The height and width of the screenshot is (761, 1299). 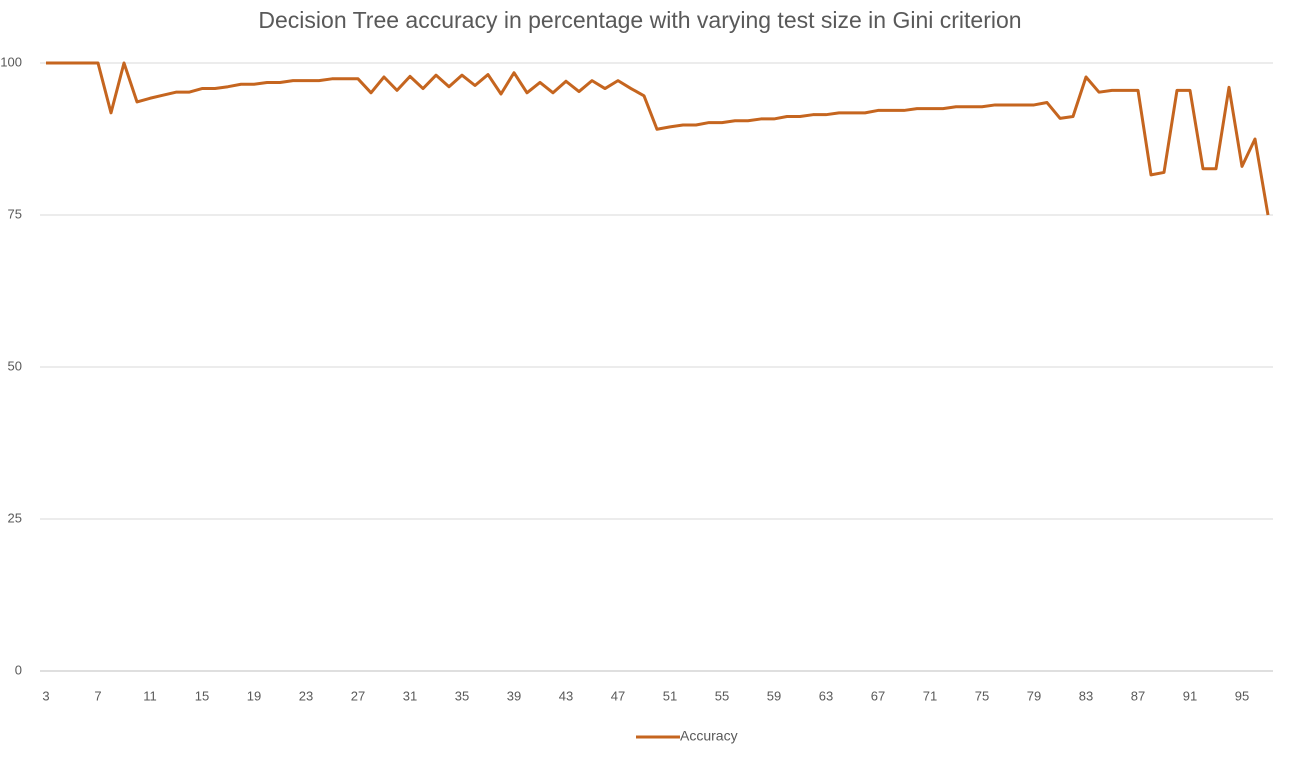 What do you see at coordinates (1138, 695) in the screenshot?
I see `x-tick-label: 87` at bounding box center [1138, 695].